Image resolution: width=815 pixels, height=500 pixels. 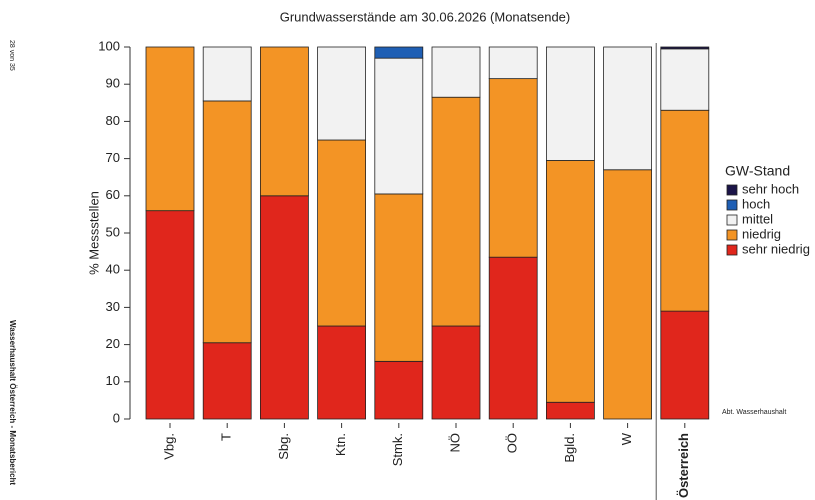 What do you see at coordinates (113, 194) in the screenshot?
I see `y-tick-label: 60` at bounding box center [113, 194].